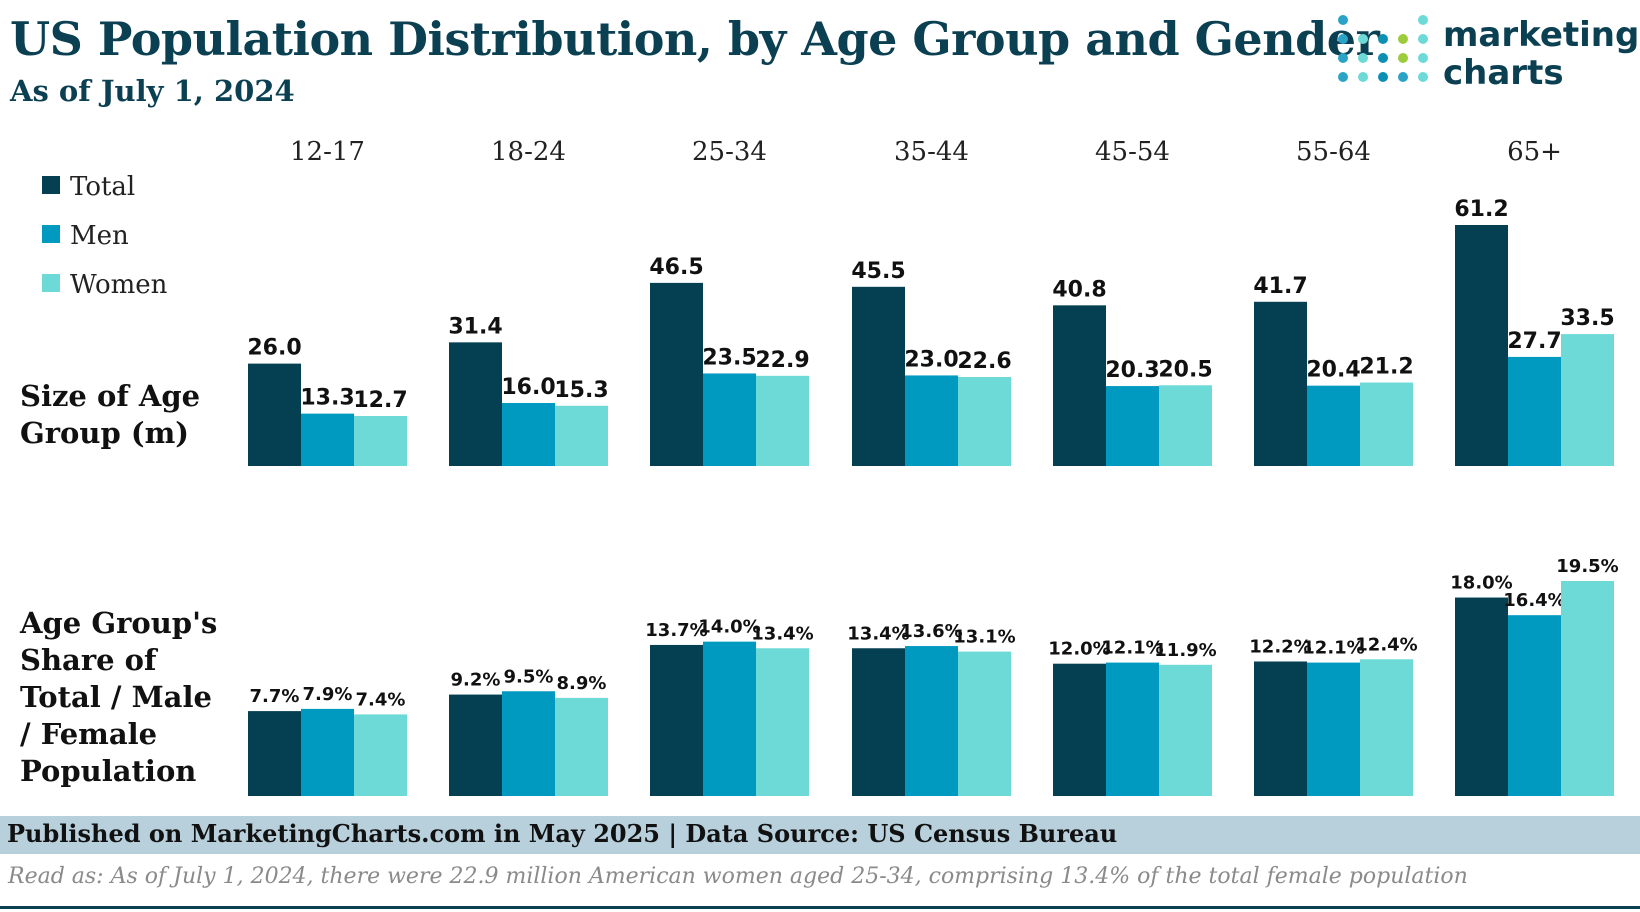  I want to click on data-label-share-women-45-54: 11.9%, so click(1185, 650).